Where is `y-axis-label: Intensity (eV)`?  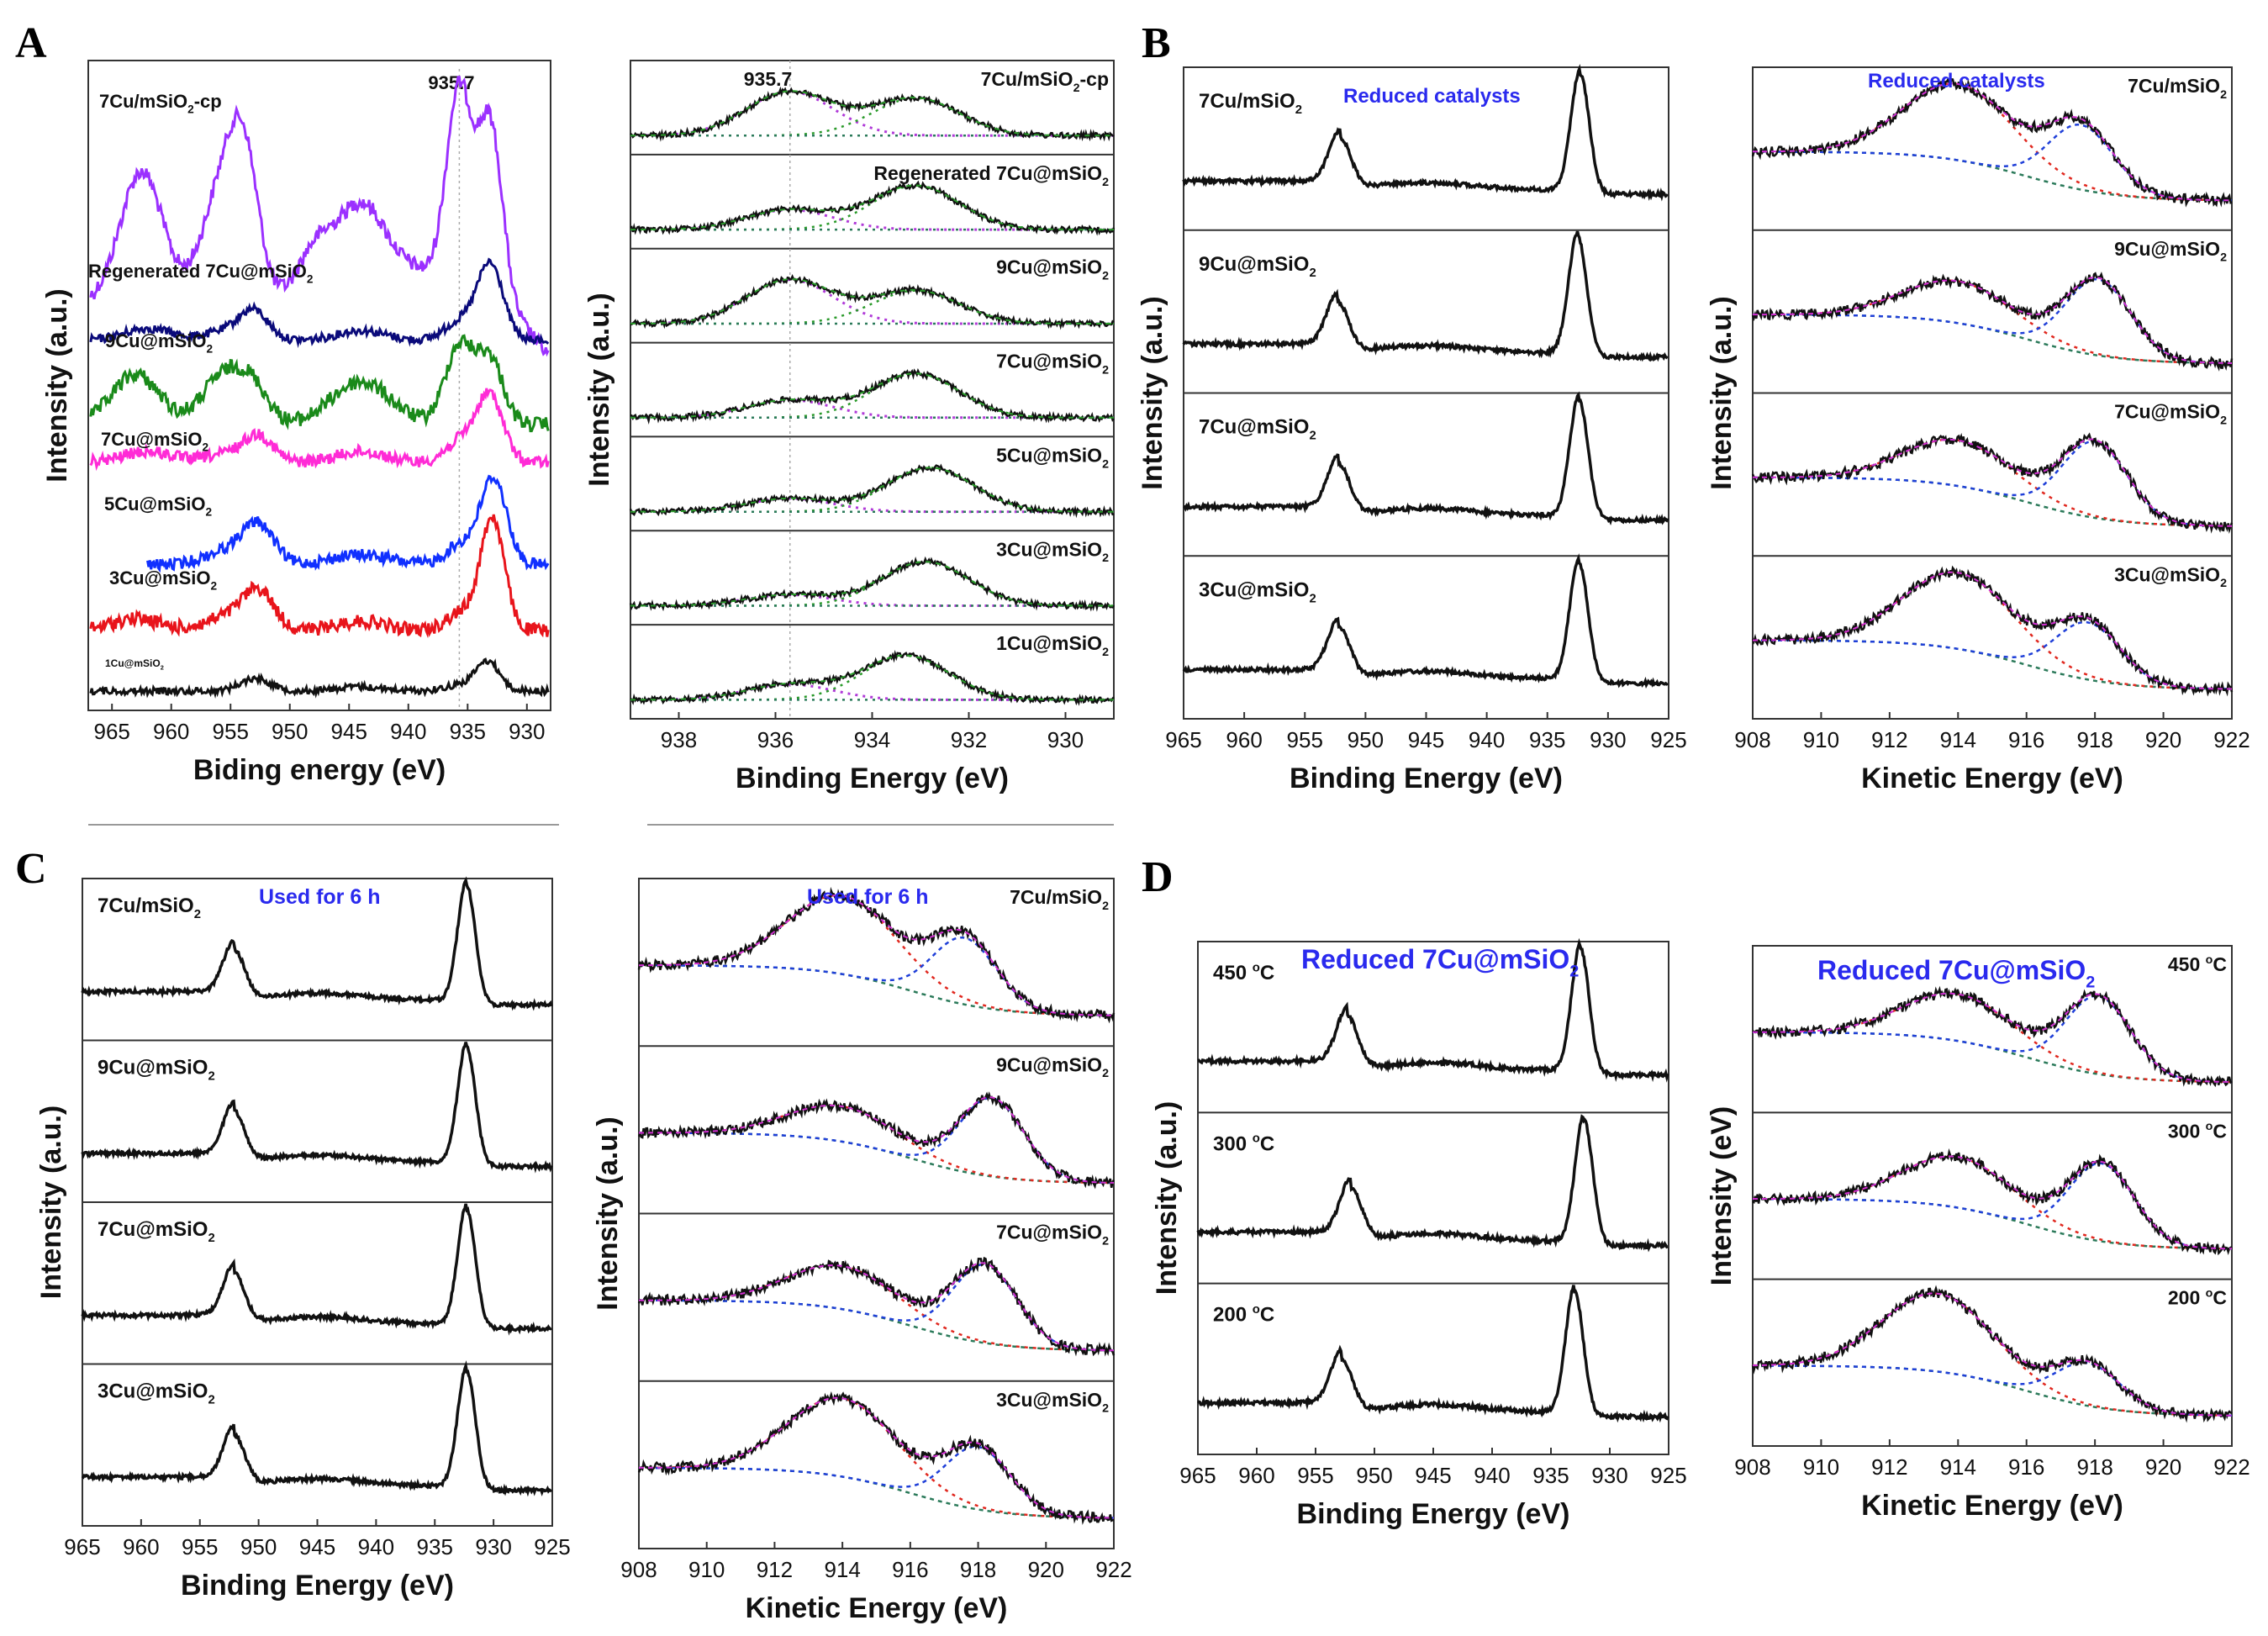 y-axis-label: Intensity (eV) is located at coordinates (1722, 1195).